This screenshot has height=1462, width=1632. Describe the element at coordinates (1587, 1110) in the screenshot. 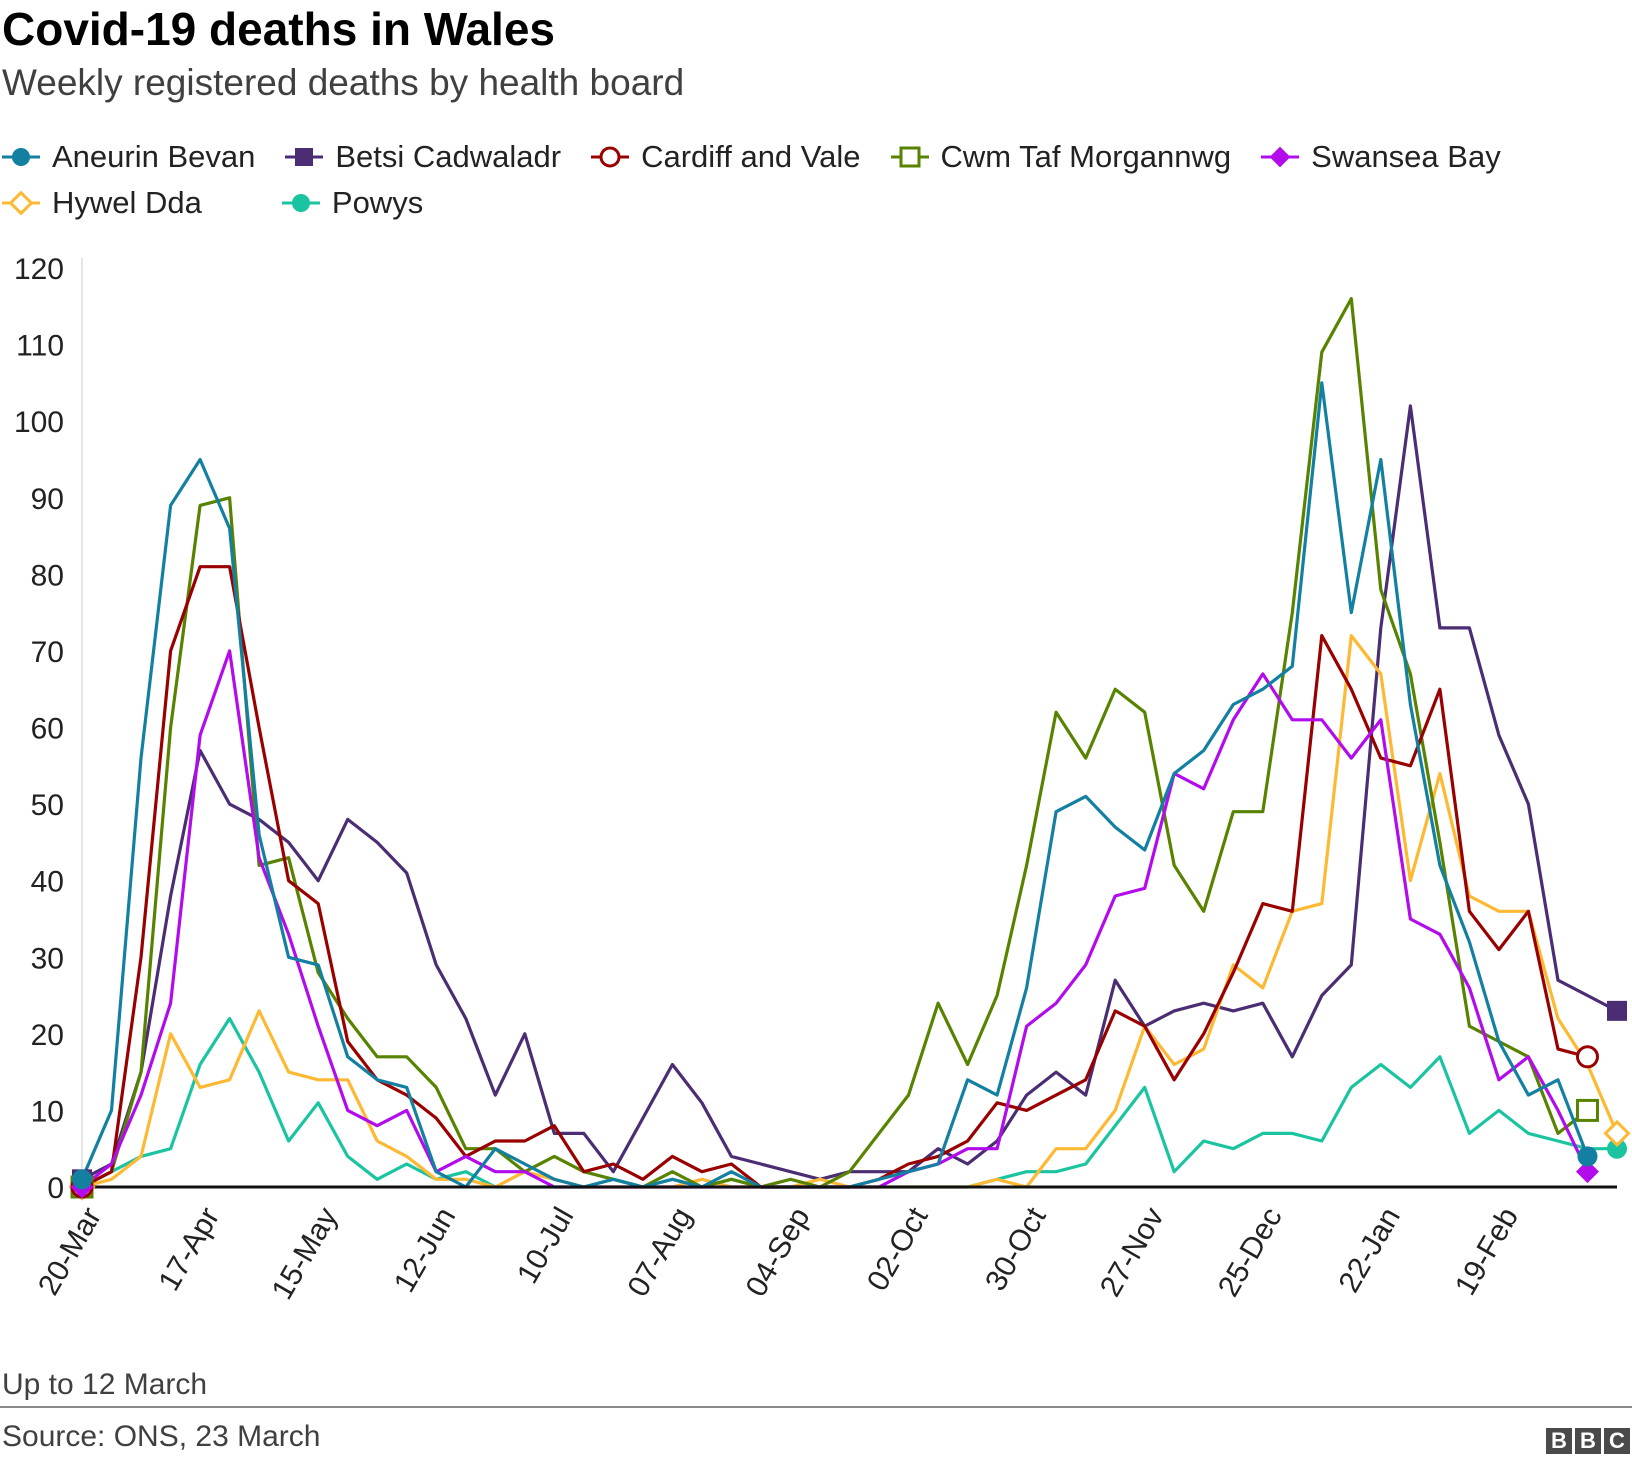

I see `series-end-marker-cwm-taf-morgannwg` at that location.